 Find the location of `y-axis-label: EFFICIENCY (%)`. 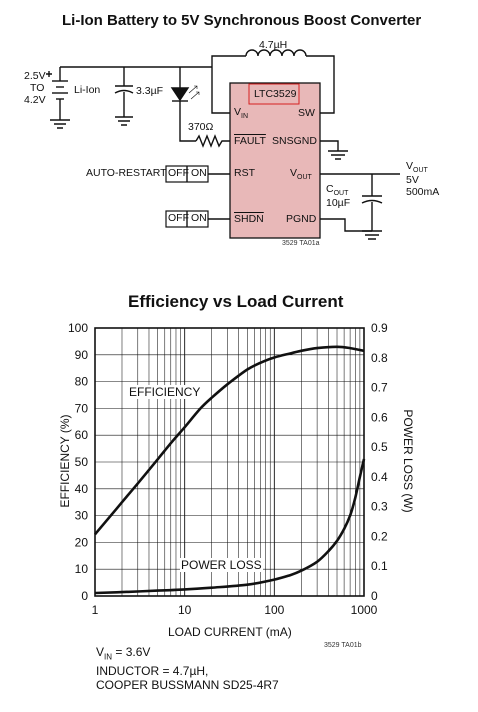

y-axis-label: EFFICIENCY (%) is located at coordinates (65, 461).